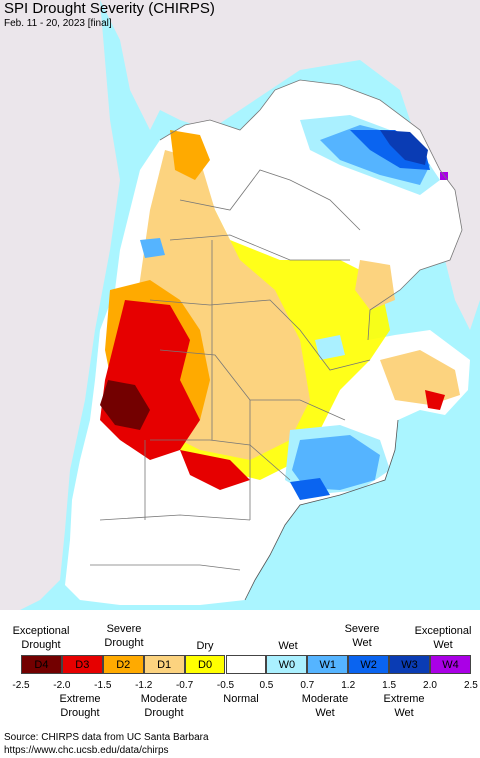 Image resolution: width=480 pixels, height=758 pixels. I want to click on map-subtitle: Feb. 11 - 20, 2023 [final], so click(58, 23).